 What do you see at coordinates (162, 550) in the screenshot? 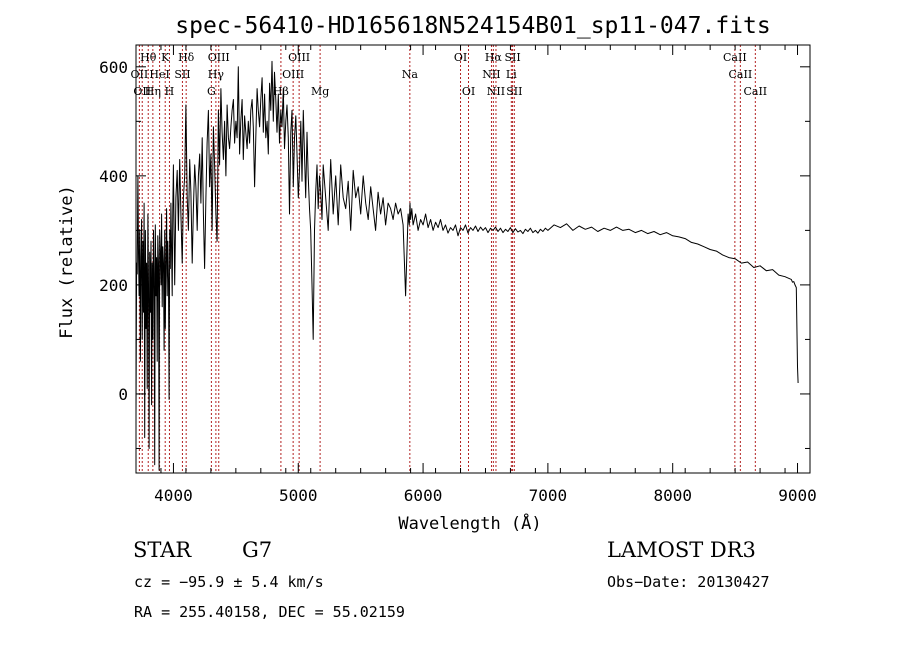
I see `object-class-label: STAR` at bounding box center [162, 550].